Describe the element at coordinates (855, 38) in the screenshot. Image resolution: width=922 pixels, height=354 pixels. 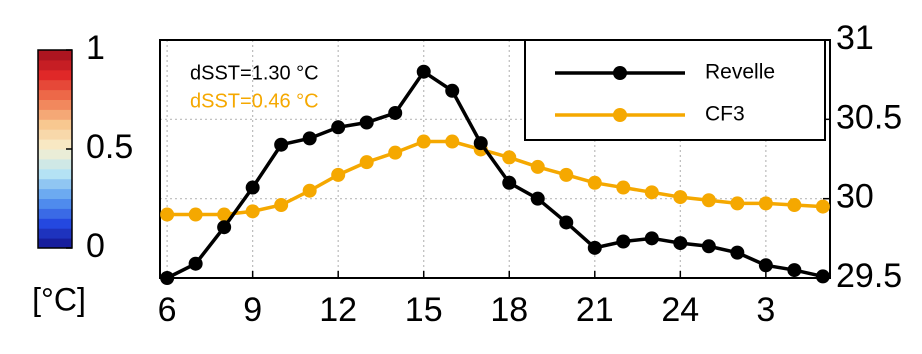
I see `y-tick-label: 31` at that location.